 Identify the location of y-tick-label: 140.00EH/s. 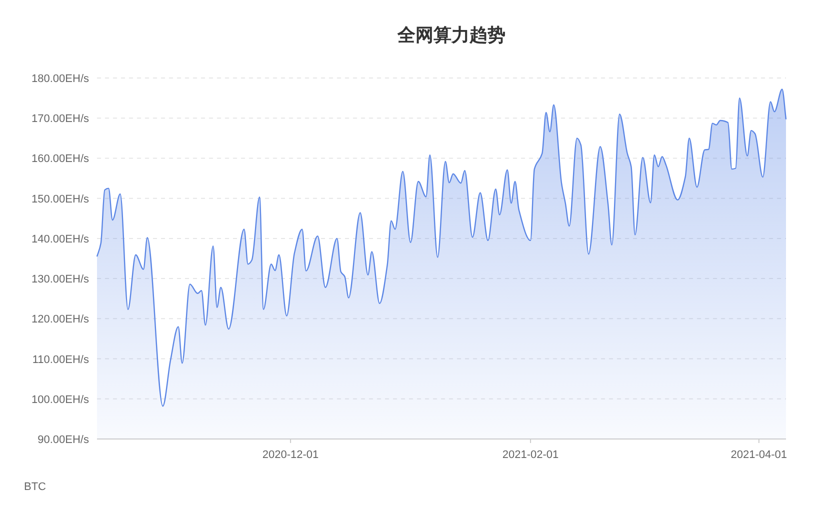
(61, 239).